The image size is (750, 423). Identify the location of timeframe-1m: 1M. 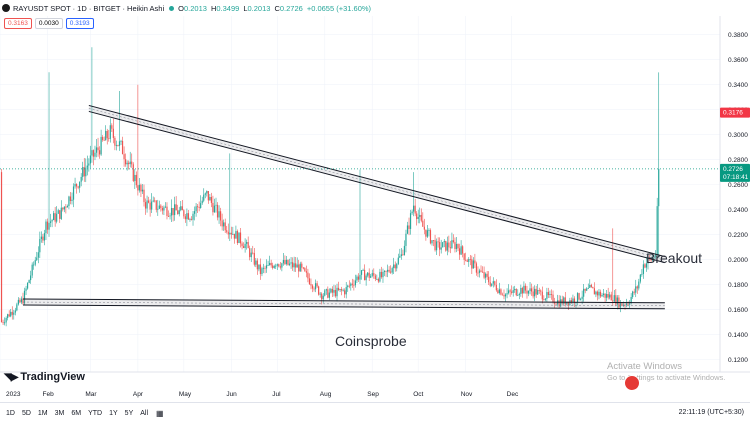
(42, 413).